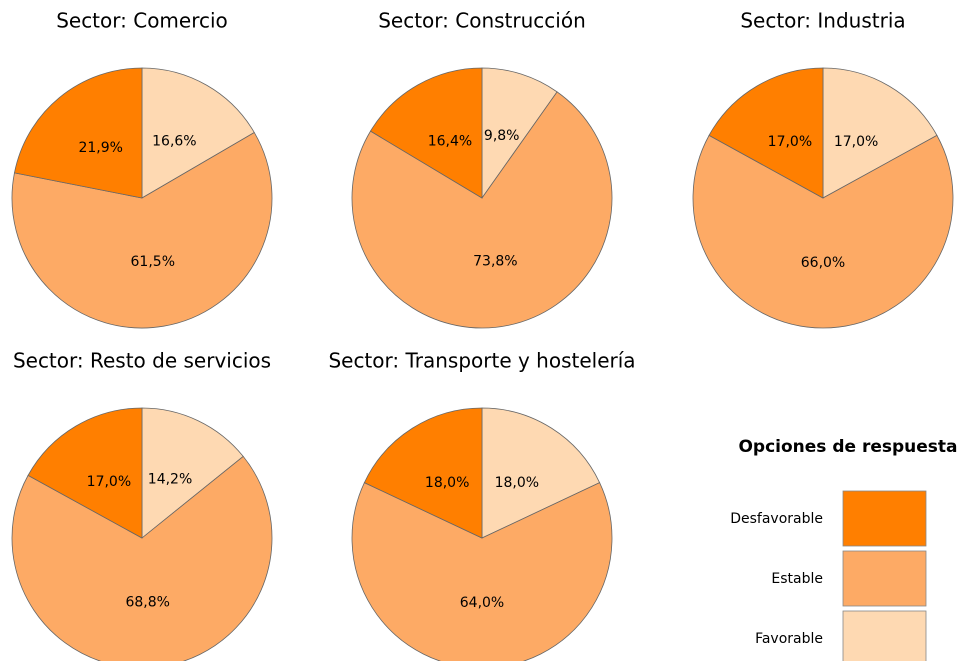  Describe the element at coordinates (170, 479) in the screenshot. I see `data-label: 14,2%` at that location.